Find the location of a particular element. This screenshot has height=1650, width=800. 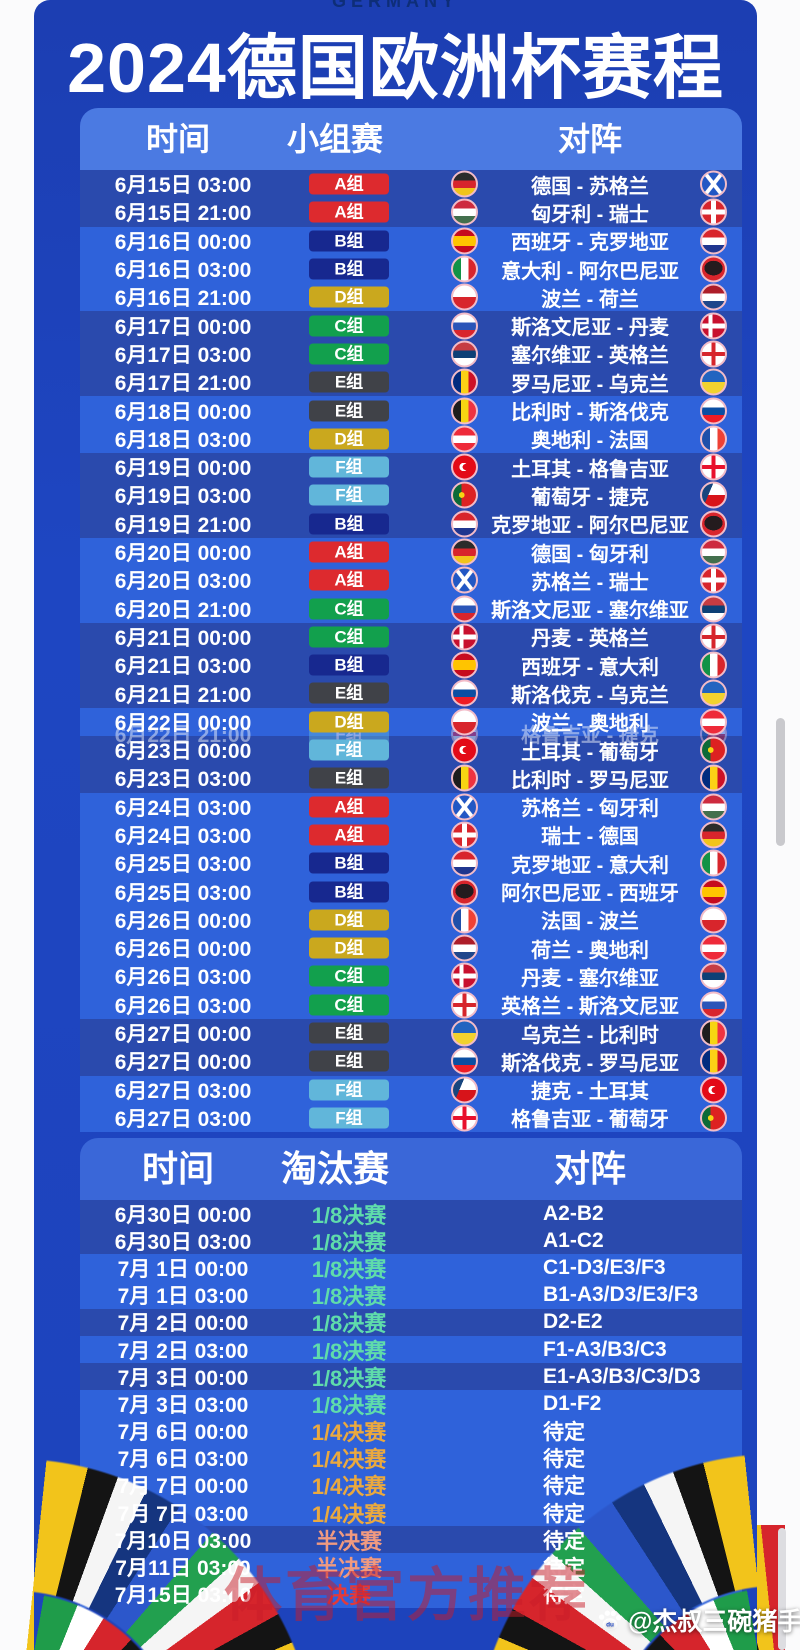

matchup-text: 罗马尼亚 - 乌克兰 is located at coordinates (590, 384).